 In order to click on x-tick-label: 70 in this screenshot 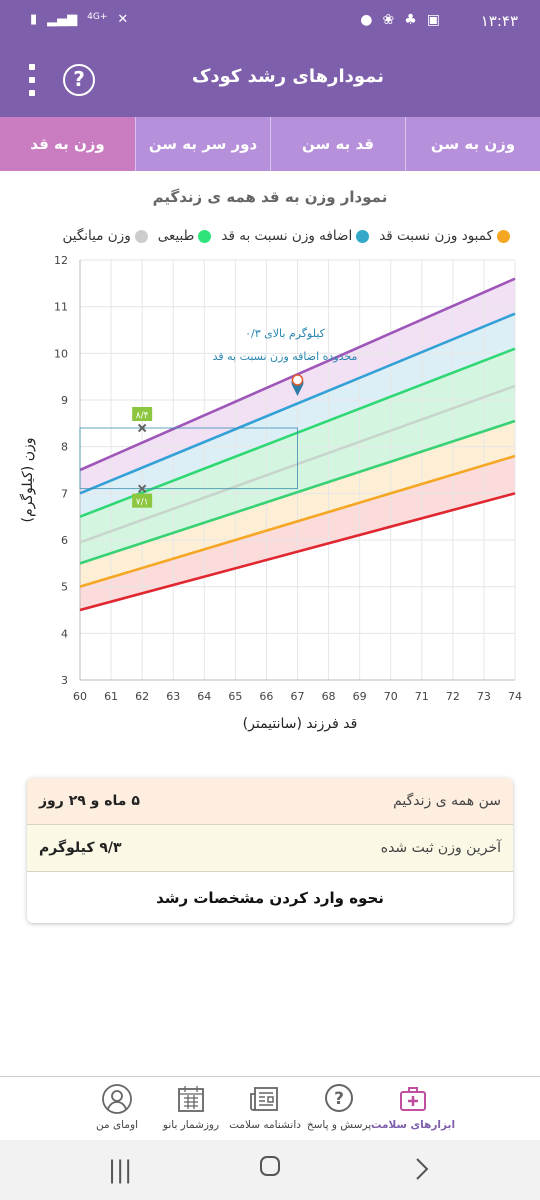, I will do `click(391, 696)`.